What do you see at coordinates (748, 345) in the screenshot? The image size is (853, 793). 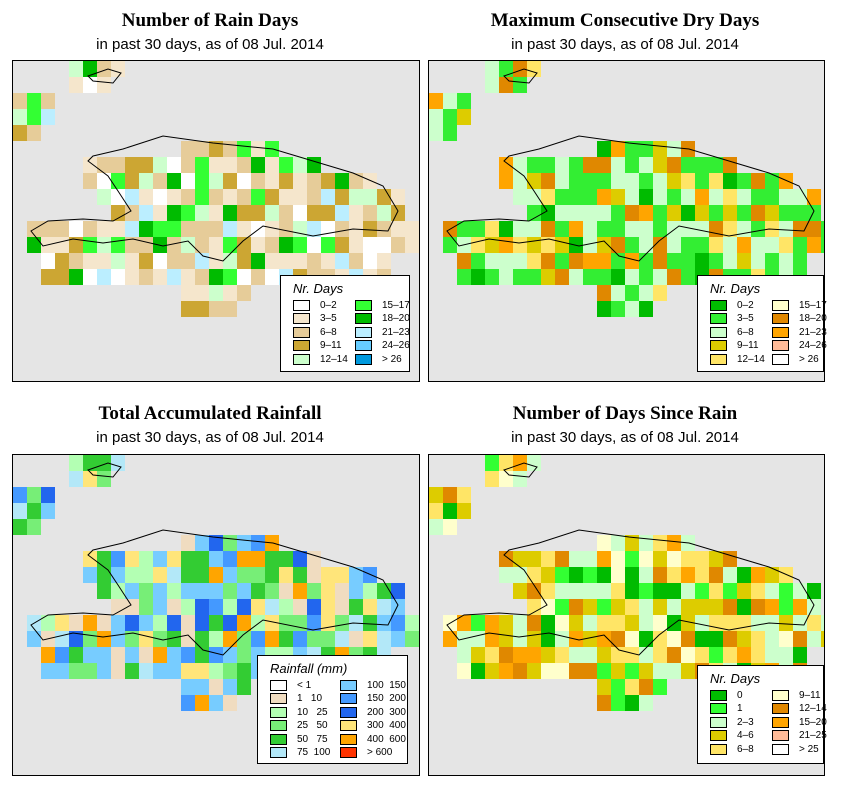 I see `legend-label: 9–11` at bounding box center [748, 345].